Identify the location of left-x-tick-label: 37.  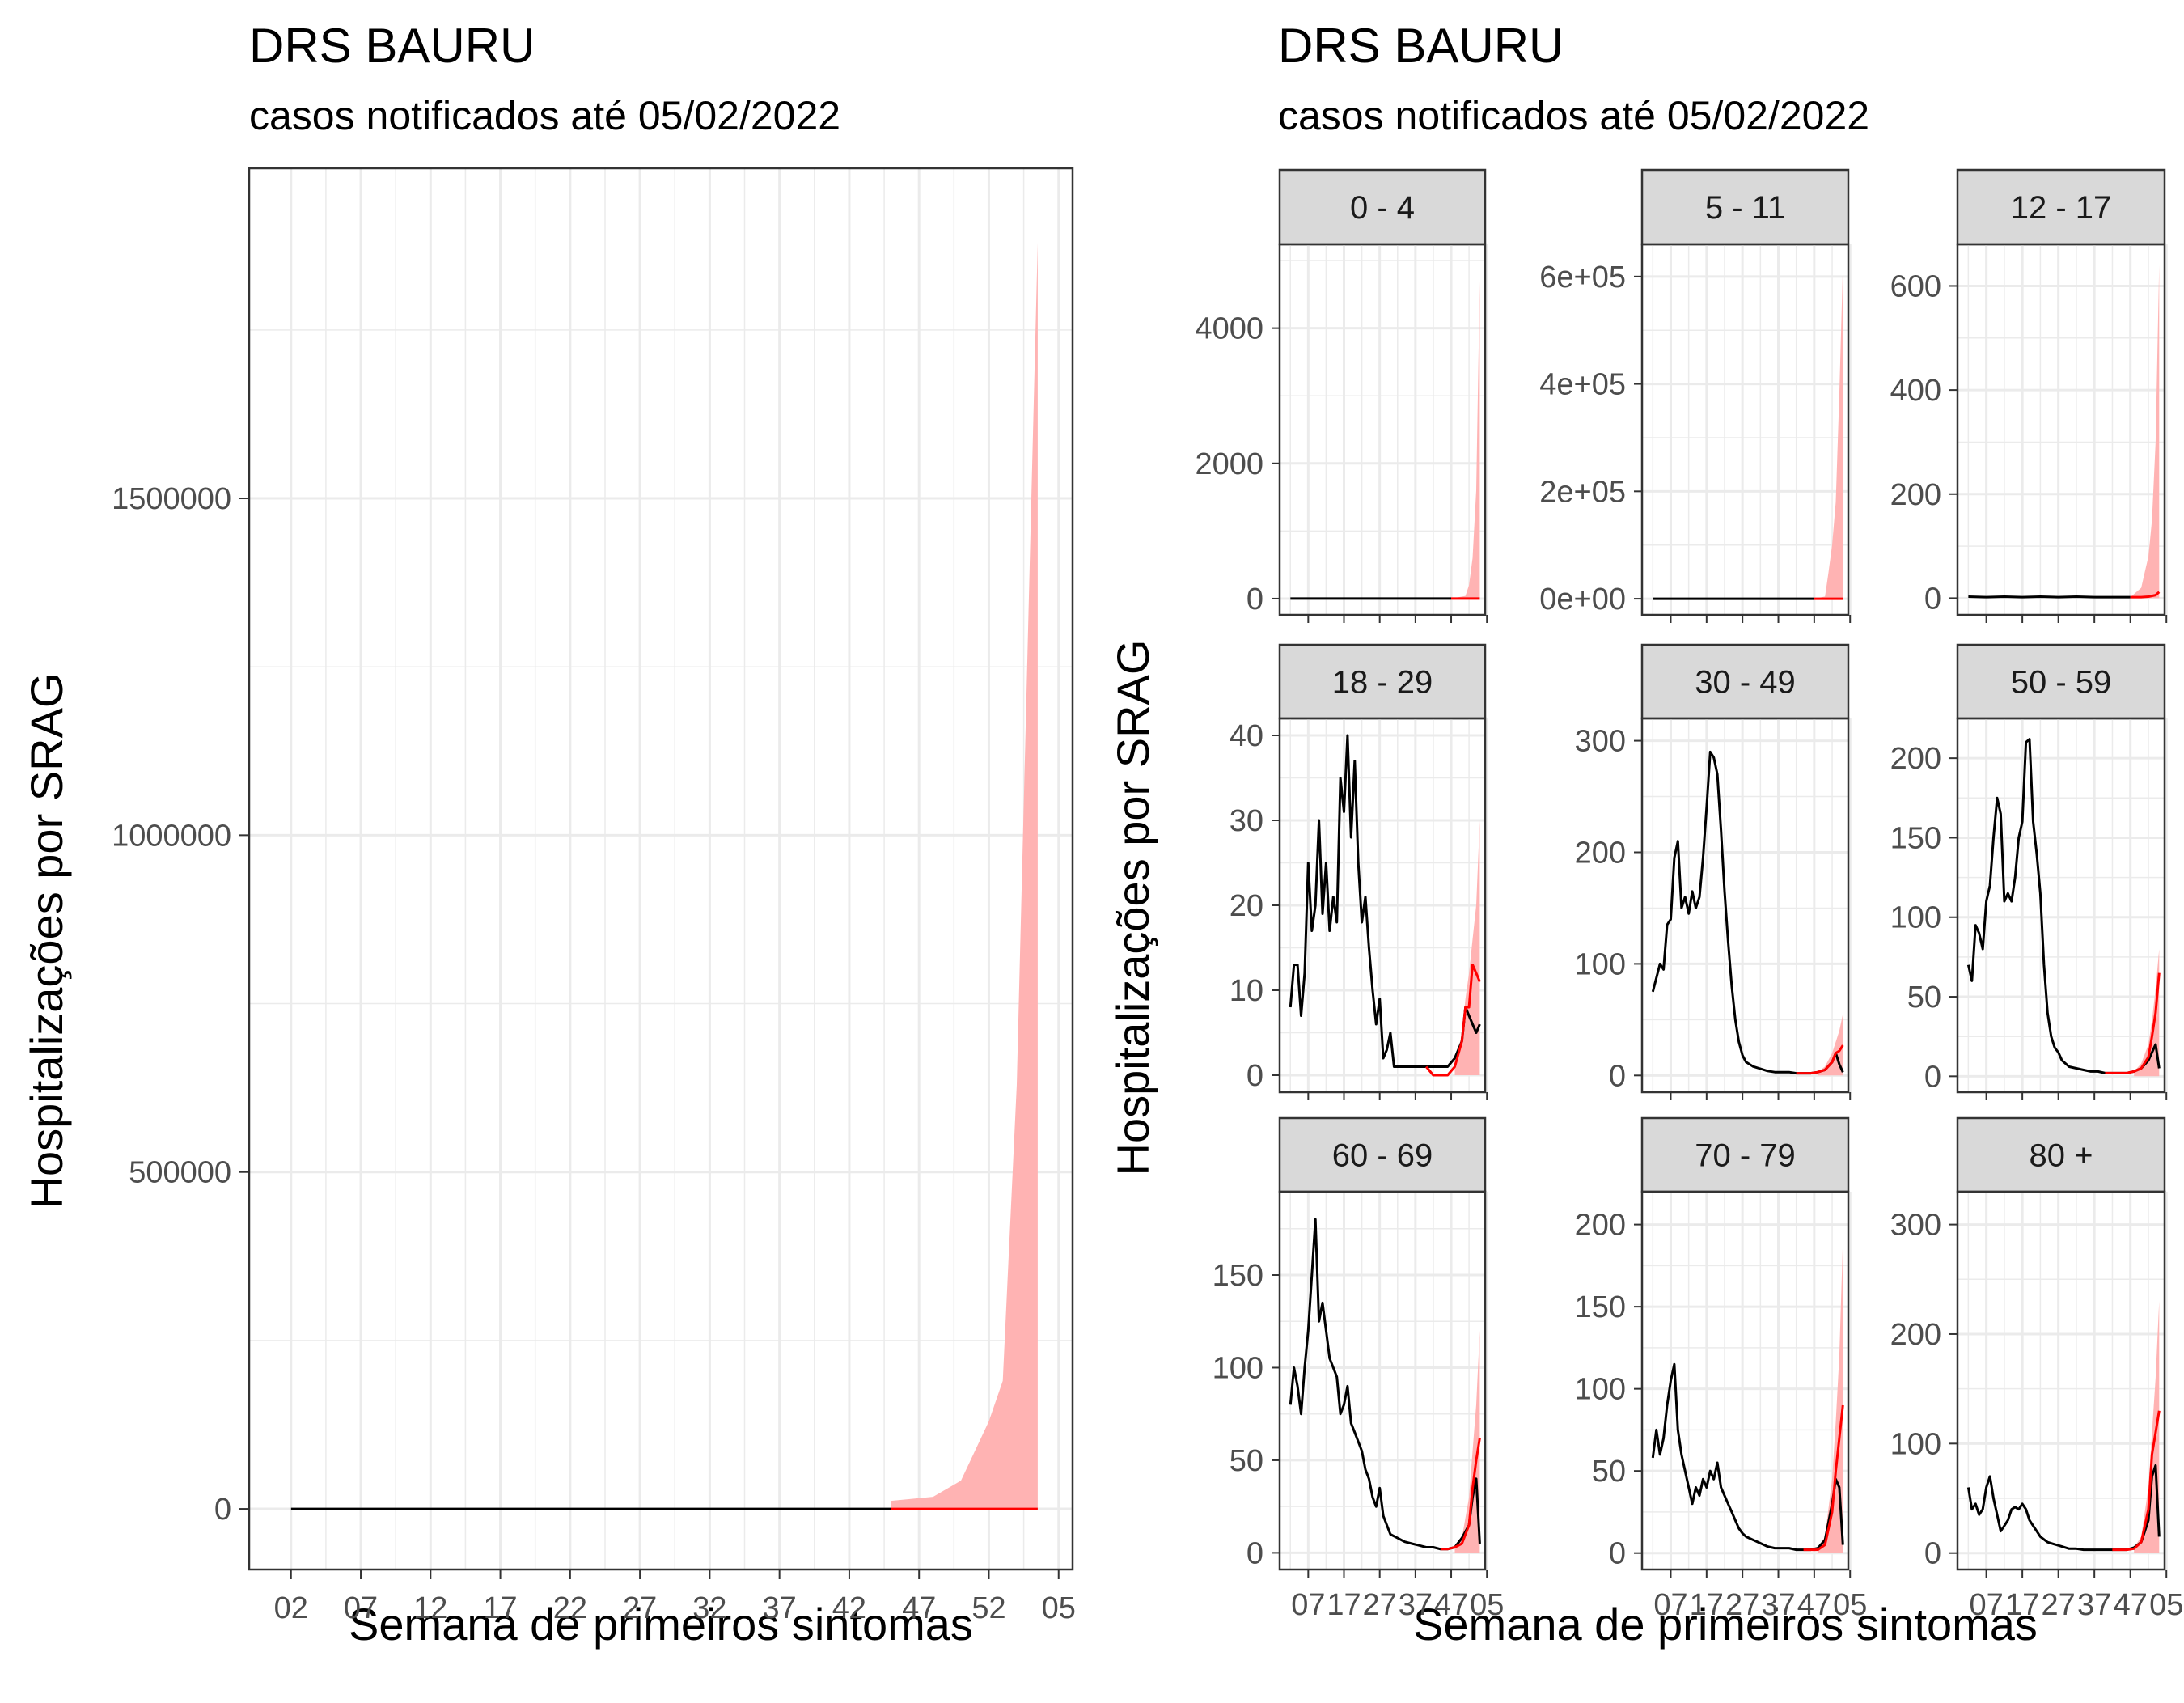
(780, 1608).